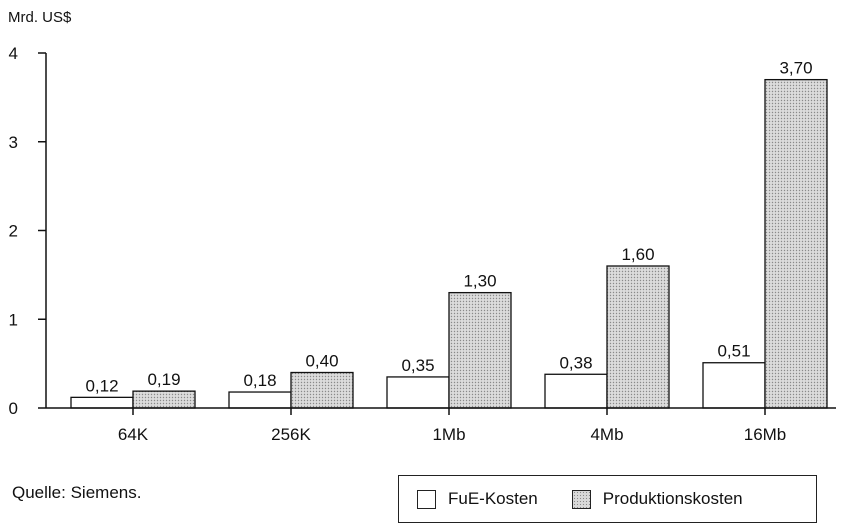 The height and width of the screenshot is (524, 846). Describe the element at coordinates (101, 385) in the screenshot. I see `data-label-fue-kosten-64k: 0,12` at that location.